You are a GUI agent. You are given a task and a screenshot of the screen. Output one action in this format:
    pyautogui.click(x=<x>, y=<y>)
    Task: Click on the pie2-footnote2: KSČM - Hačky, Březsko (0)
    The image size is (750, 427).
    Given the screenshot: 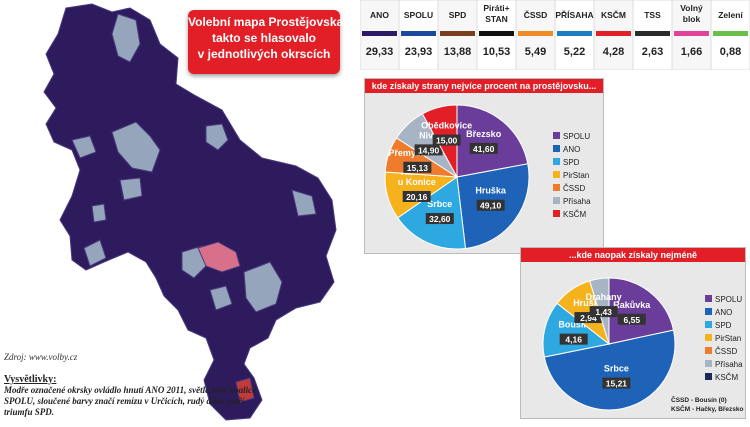 What is the action you would take?
    pyautogui.click(x=708, y=408)
    